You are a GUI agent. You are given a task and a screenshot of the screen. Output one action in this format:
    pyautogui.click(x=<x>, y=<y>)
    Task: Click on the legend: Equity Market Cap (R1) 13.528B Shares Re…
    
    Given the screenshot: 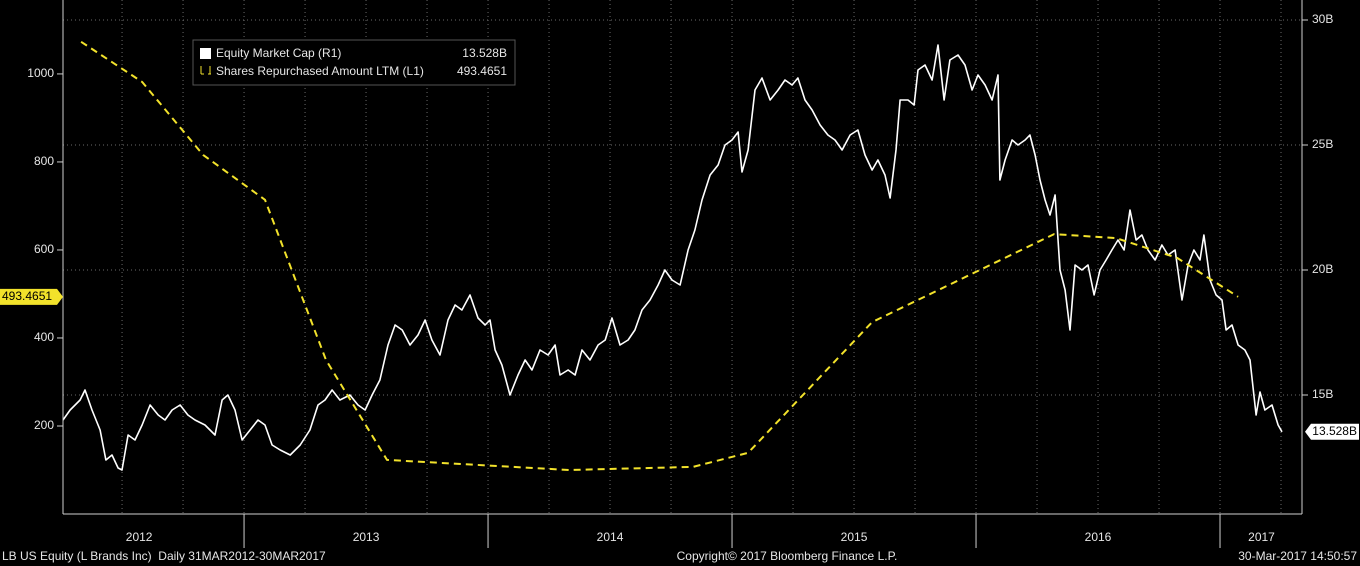 What is the action you would take?
    pyautogui.click(x=354, y=62)
    